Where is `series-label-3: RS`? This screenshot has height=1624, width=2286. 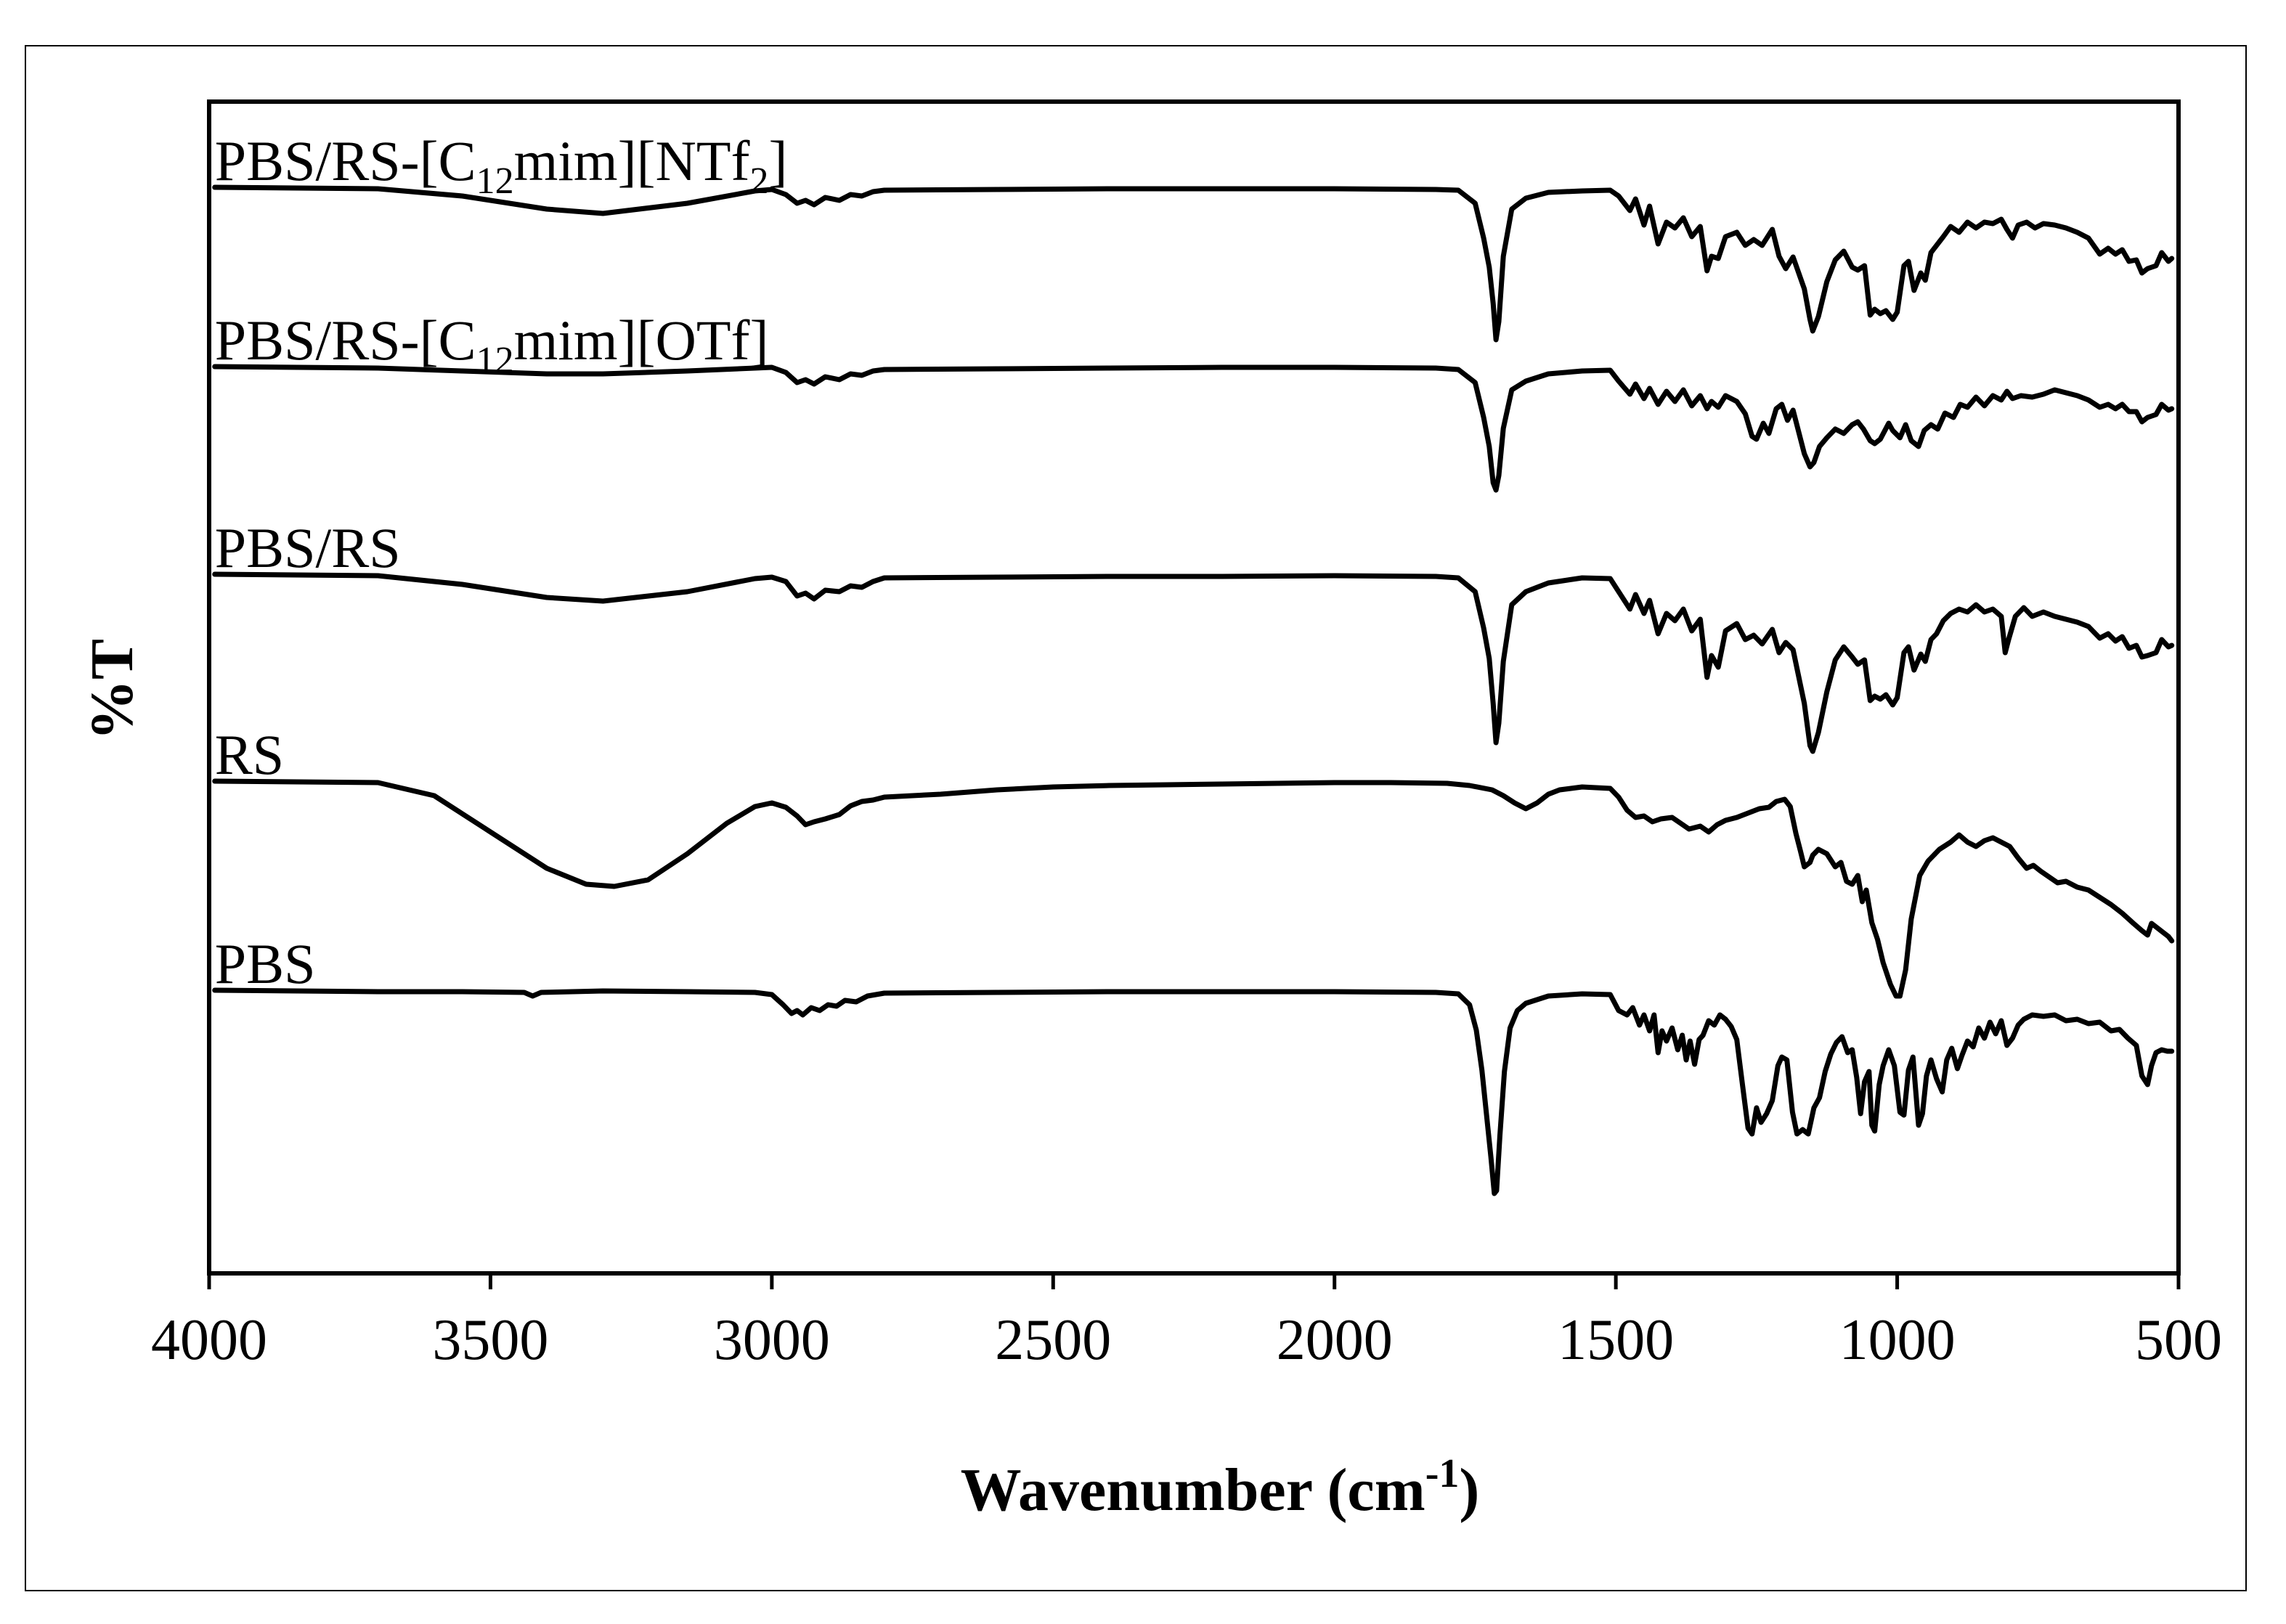
series-label-3: RS is located at coordinates (249, 754).